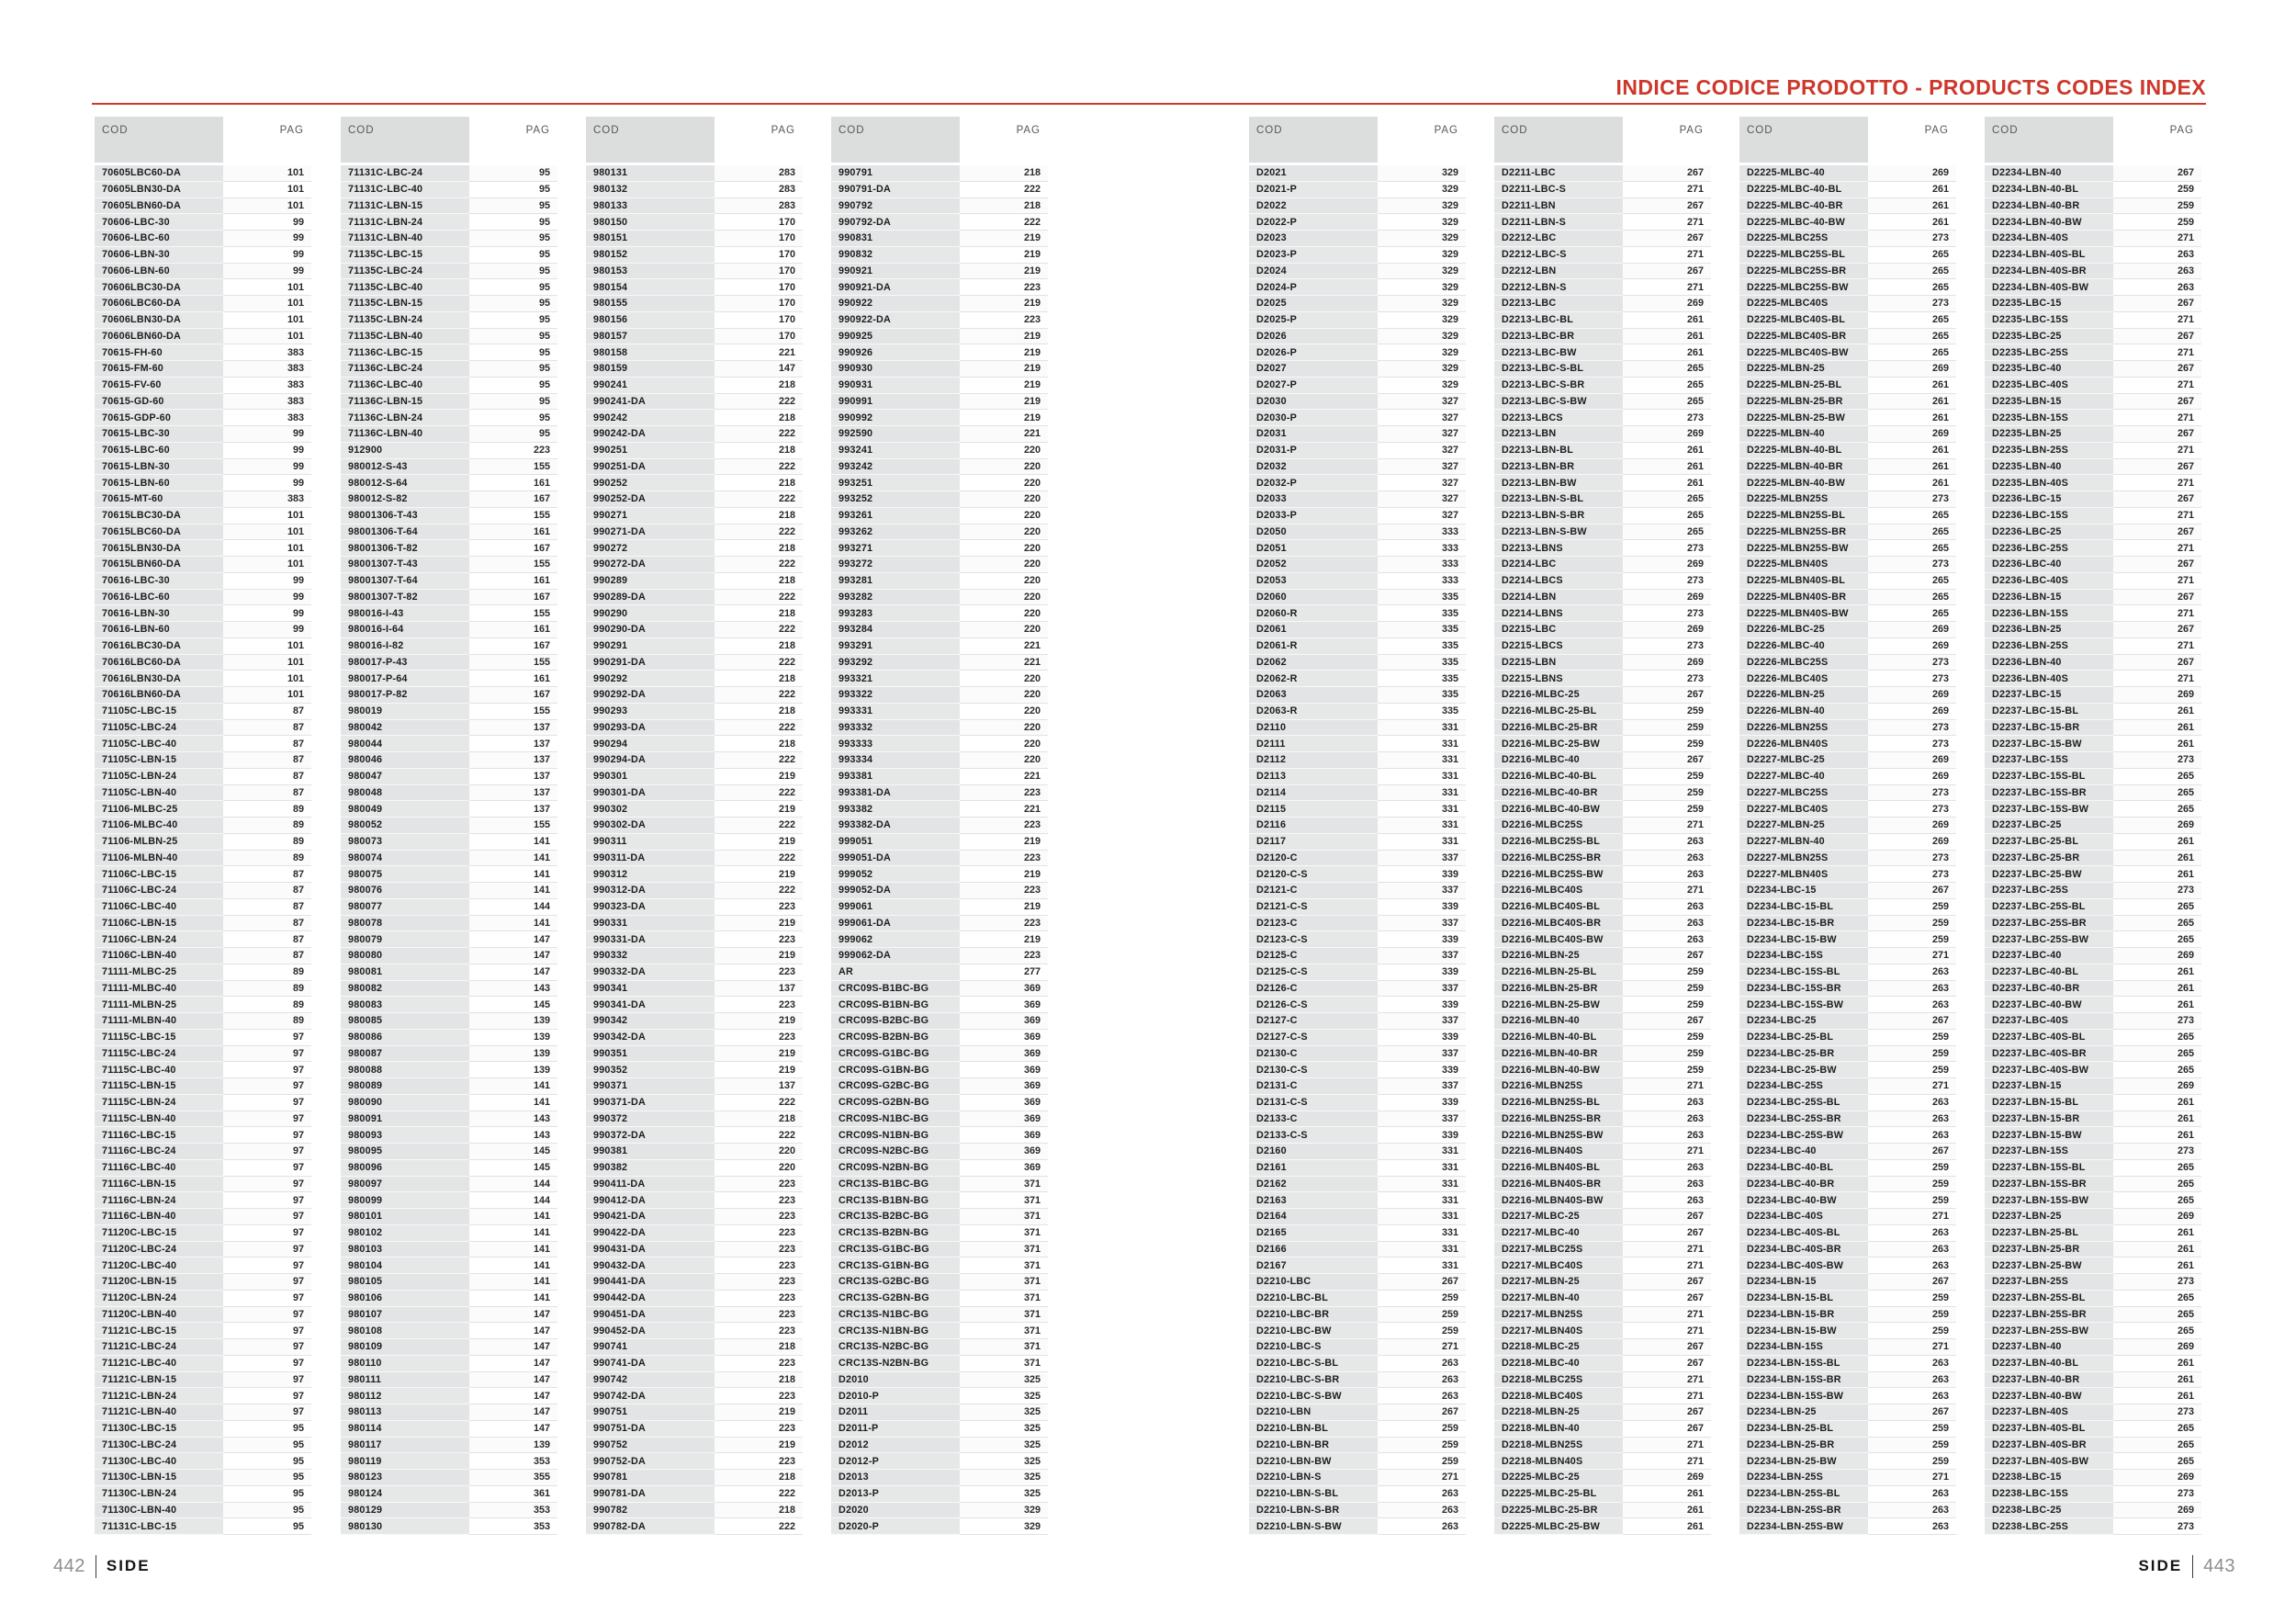 The height and width of the screenshot is (1624, 2296). I want to click on index-row: D2052 333, so click(1357, 565).